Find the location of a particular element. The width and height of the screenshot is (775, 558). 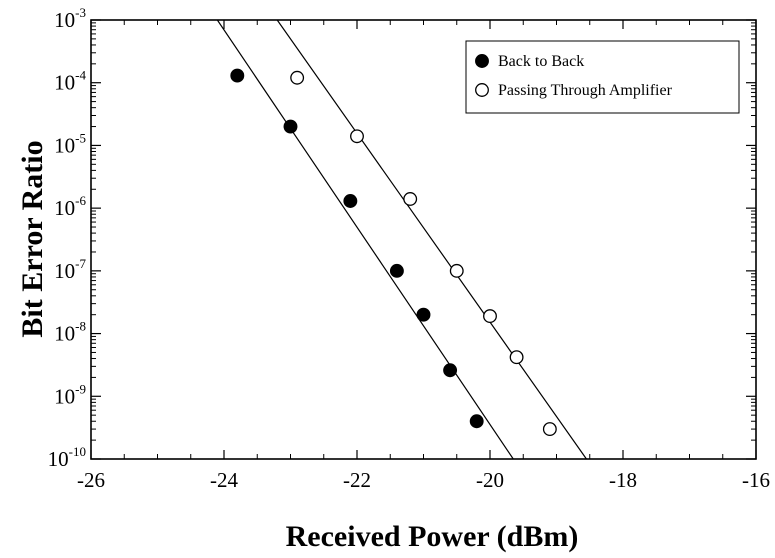

y-tick-label: 10⁻⁵ is located at coordinates (70, 143).